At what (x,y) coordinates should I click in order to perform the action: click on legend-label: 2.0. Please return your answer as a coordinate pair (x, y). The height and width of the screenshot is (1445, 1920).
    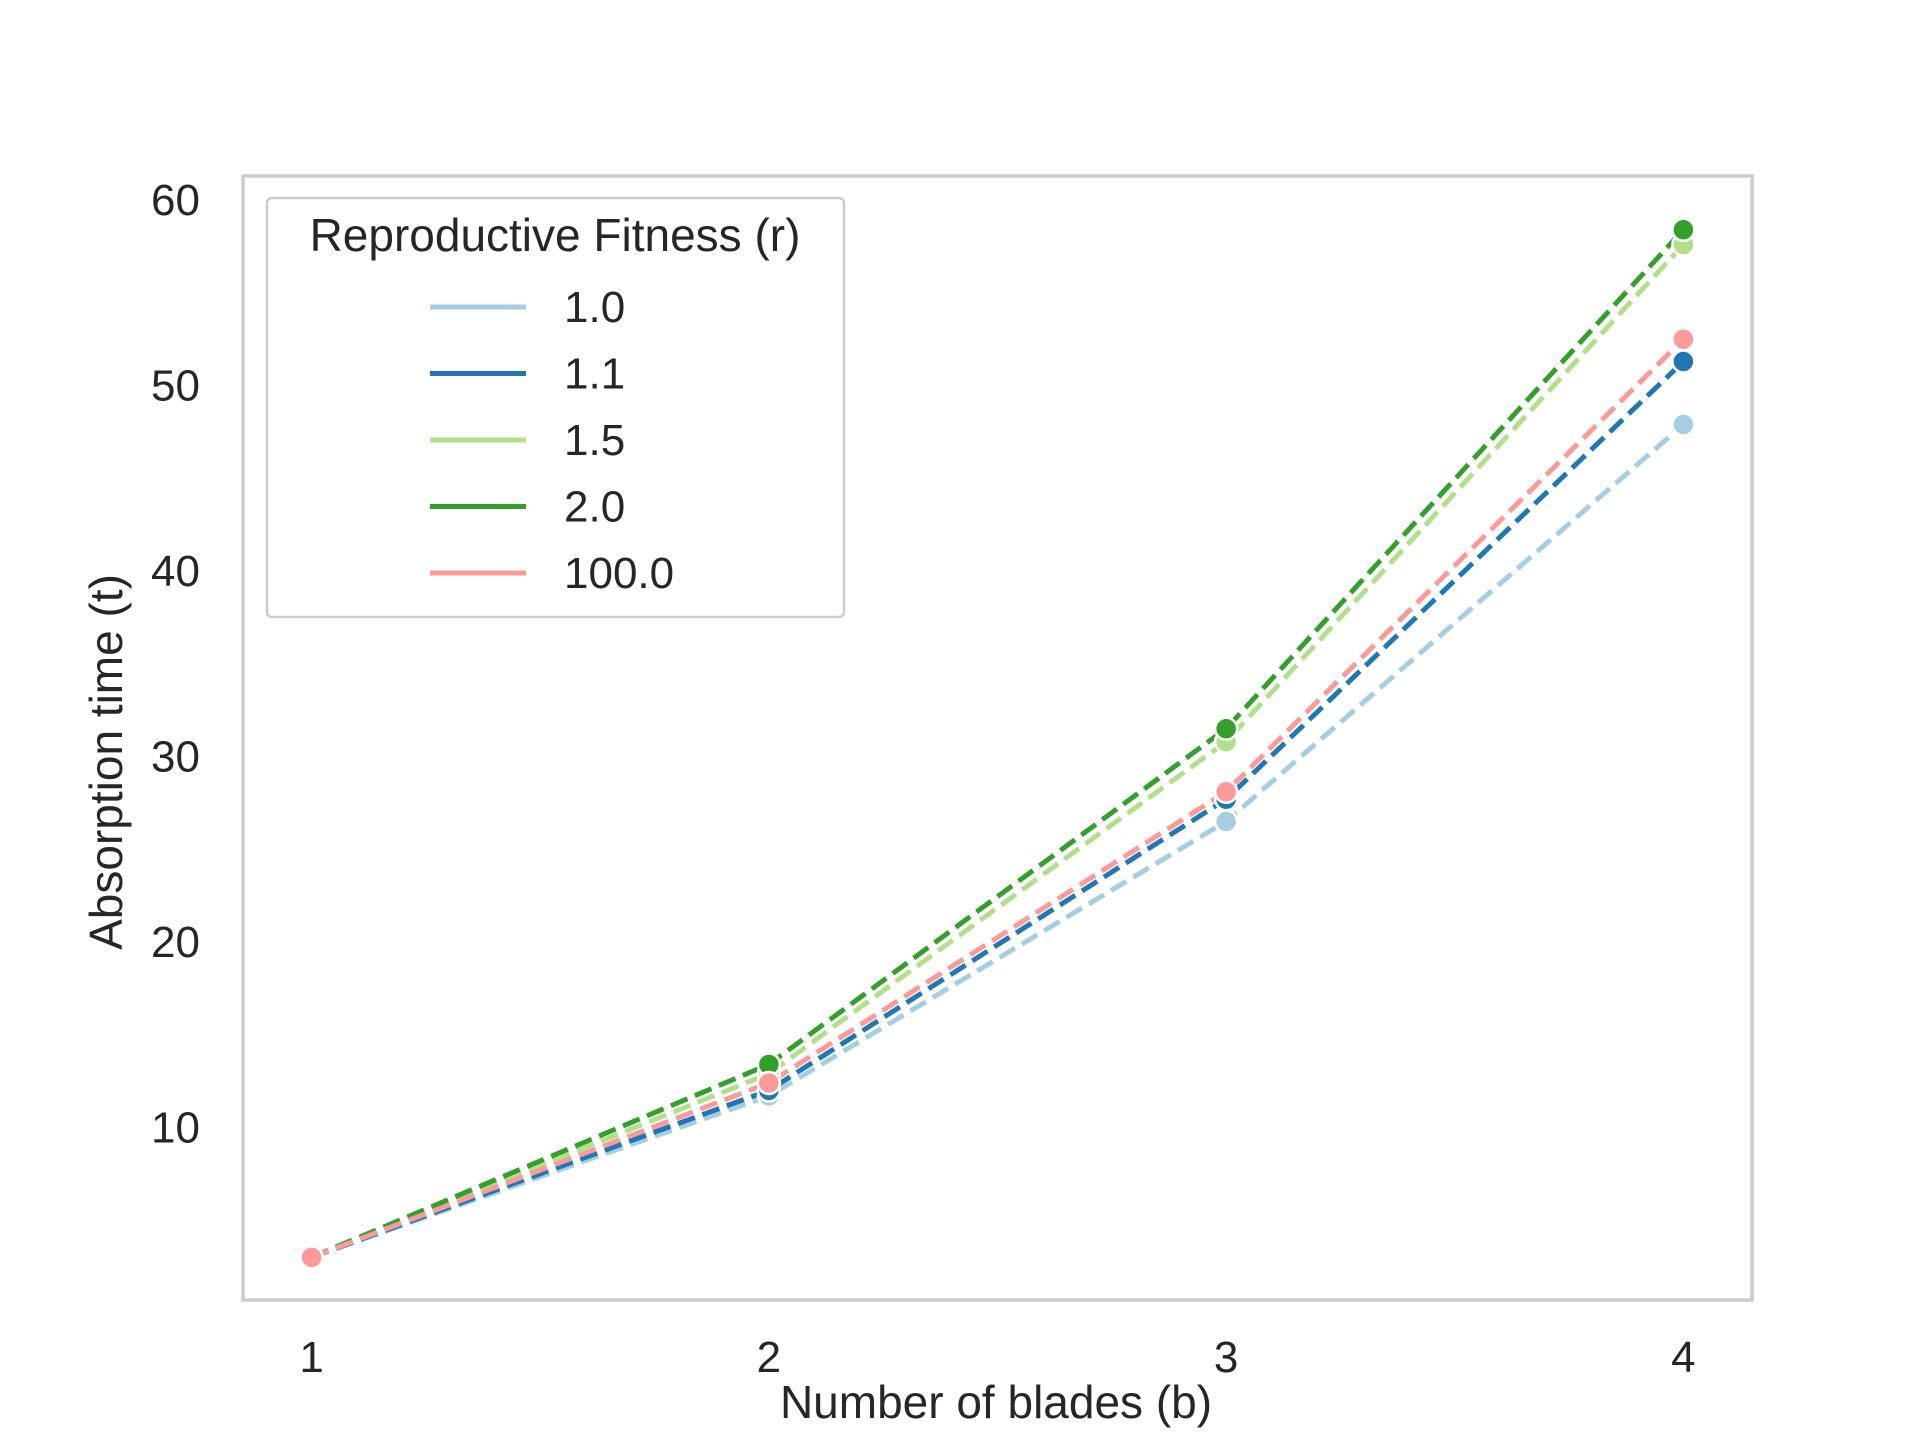
    Looking at the image, I should click on (594, 507).